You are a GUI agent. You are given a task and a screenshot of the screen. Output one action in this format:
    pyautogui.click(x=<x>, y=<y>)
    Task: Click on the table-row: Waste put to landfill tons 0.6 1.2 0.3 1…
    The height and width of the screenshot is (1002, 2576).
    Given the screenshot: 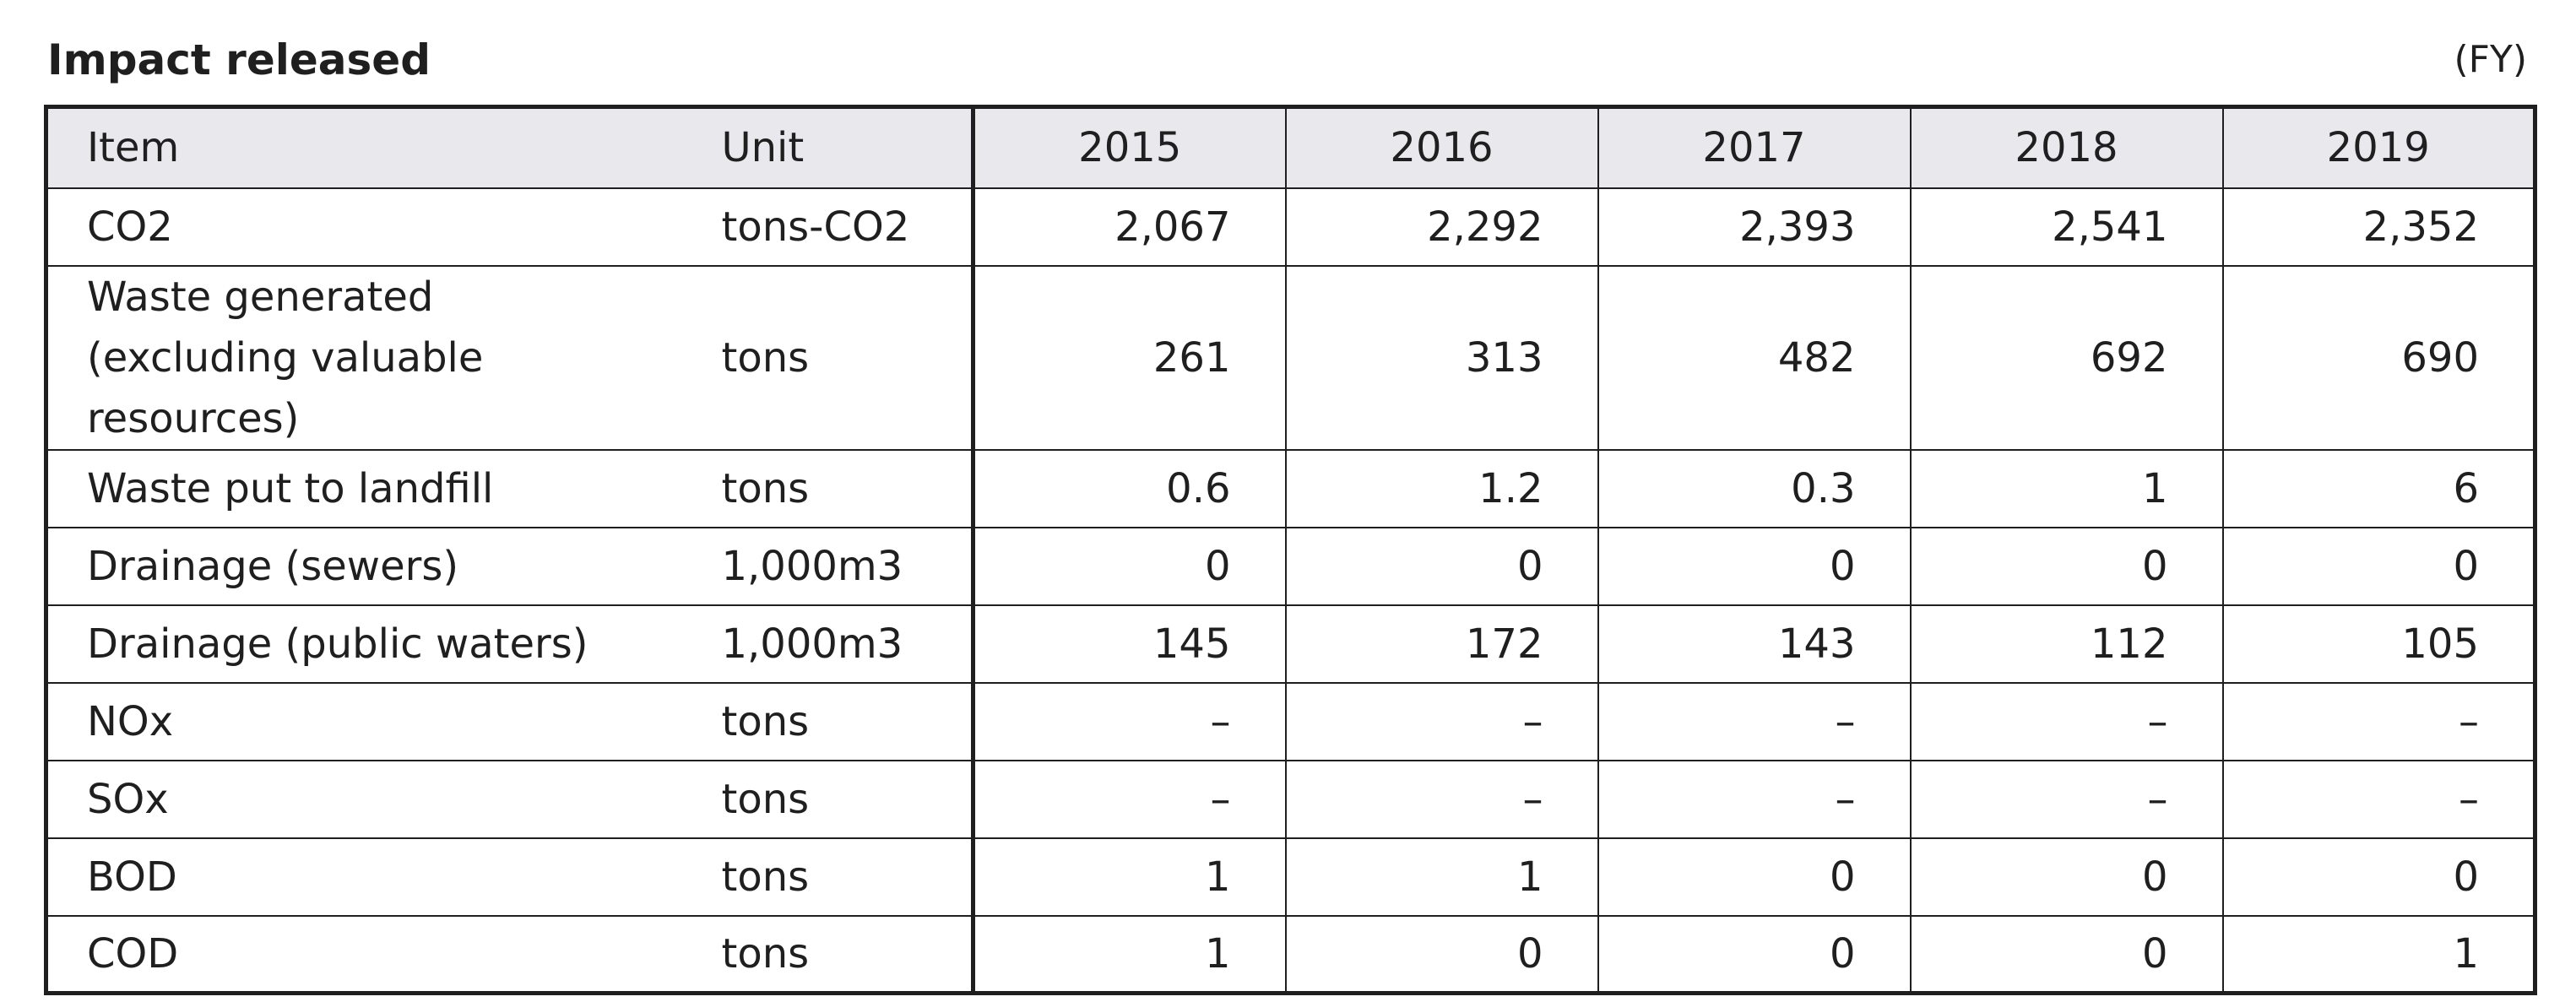 What is the action you would take?
    pyautogui.click(x=1290, y=488)
    